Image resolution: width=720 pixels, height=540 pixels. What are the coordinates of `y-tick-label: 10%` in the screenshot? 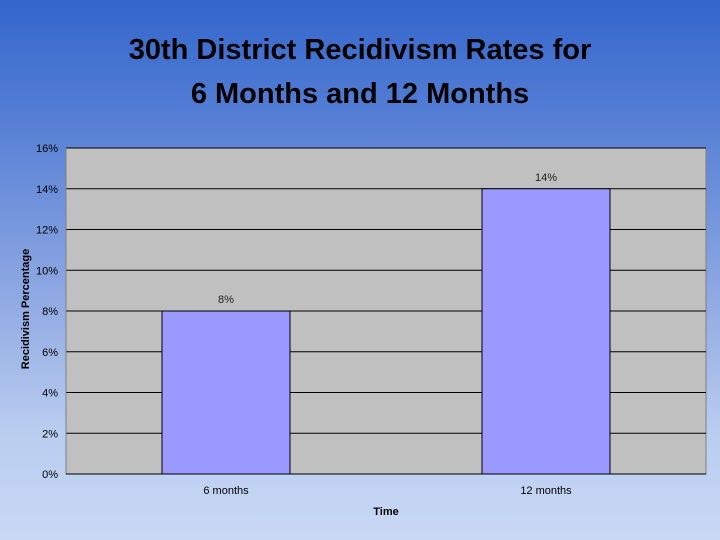 It's located at (47, 271).